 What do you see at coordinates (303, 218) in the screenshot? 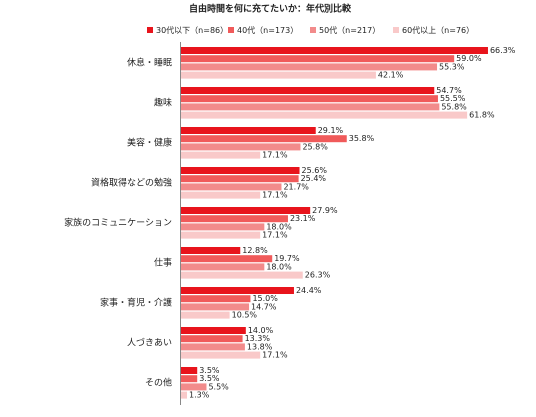
I see `value-label: 23.1%` at bounding box center [303, 218].